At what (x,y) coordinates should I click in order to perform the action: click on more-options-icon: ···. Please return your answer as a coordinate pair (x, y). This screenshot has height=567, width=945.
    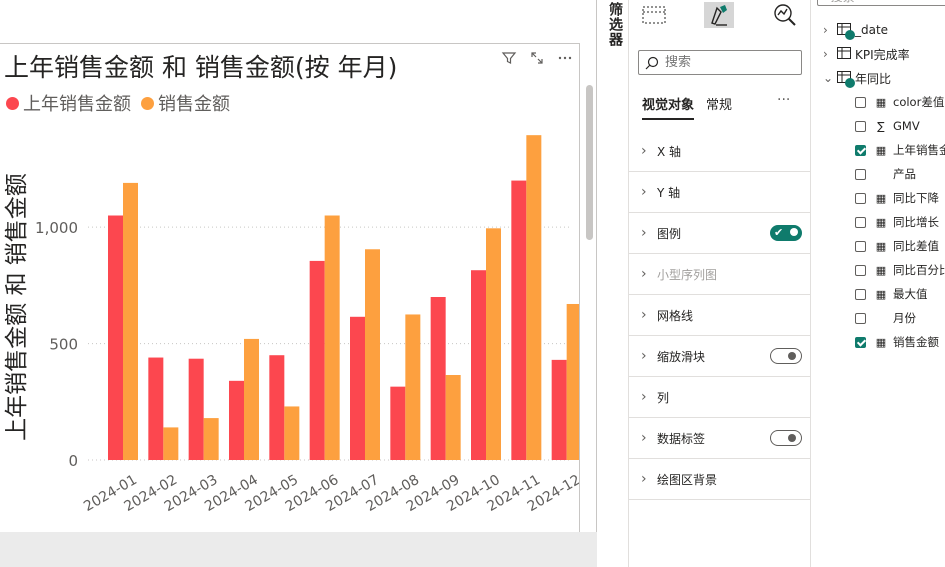
    Looking at the image, I should click on (784, 100).